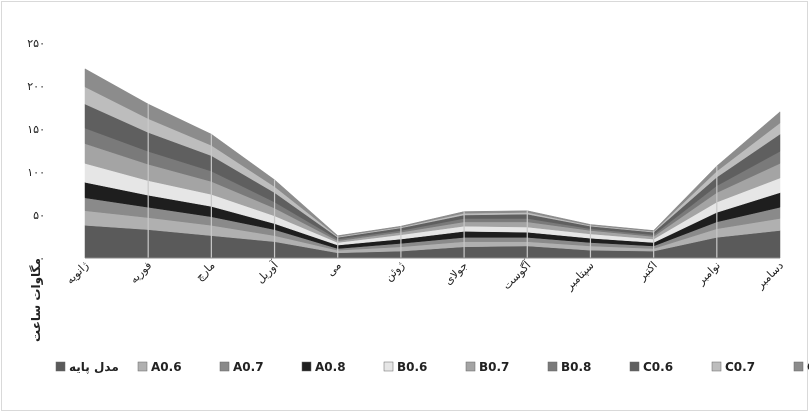 The width and height of the screenshot is (809, 412). Describe the element at coordinates (412, 367) in the screenshot. I see `legend-label: B0.6` at that location.